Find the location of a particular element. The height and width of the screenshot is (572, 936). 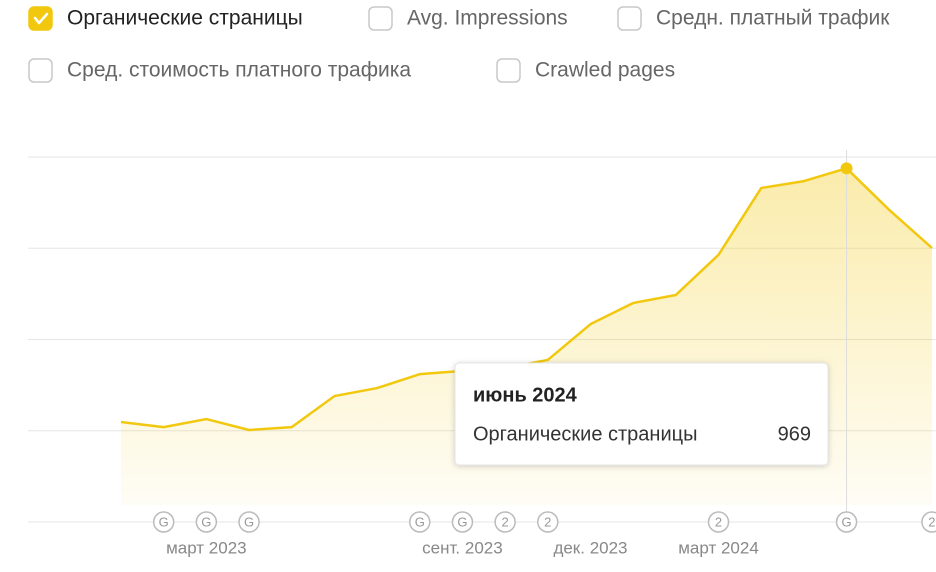

legend-item: Avg. Impressions is located at coordinates (468, 18).